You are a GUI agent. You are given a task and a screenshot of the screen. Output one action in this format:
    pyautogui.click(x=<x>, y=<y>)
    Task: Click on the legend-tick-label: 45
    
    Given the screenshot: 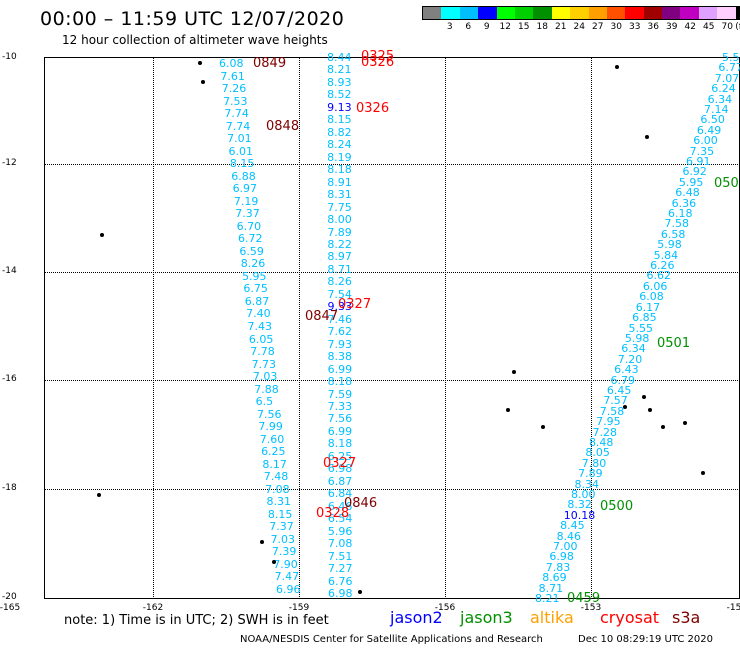 What is the action you would take?
    pyautogui.click(x=709, y=27)
    